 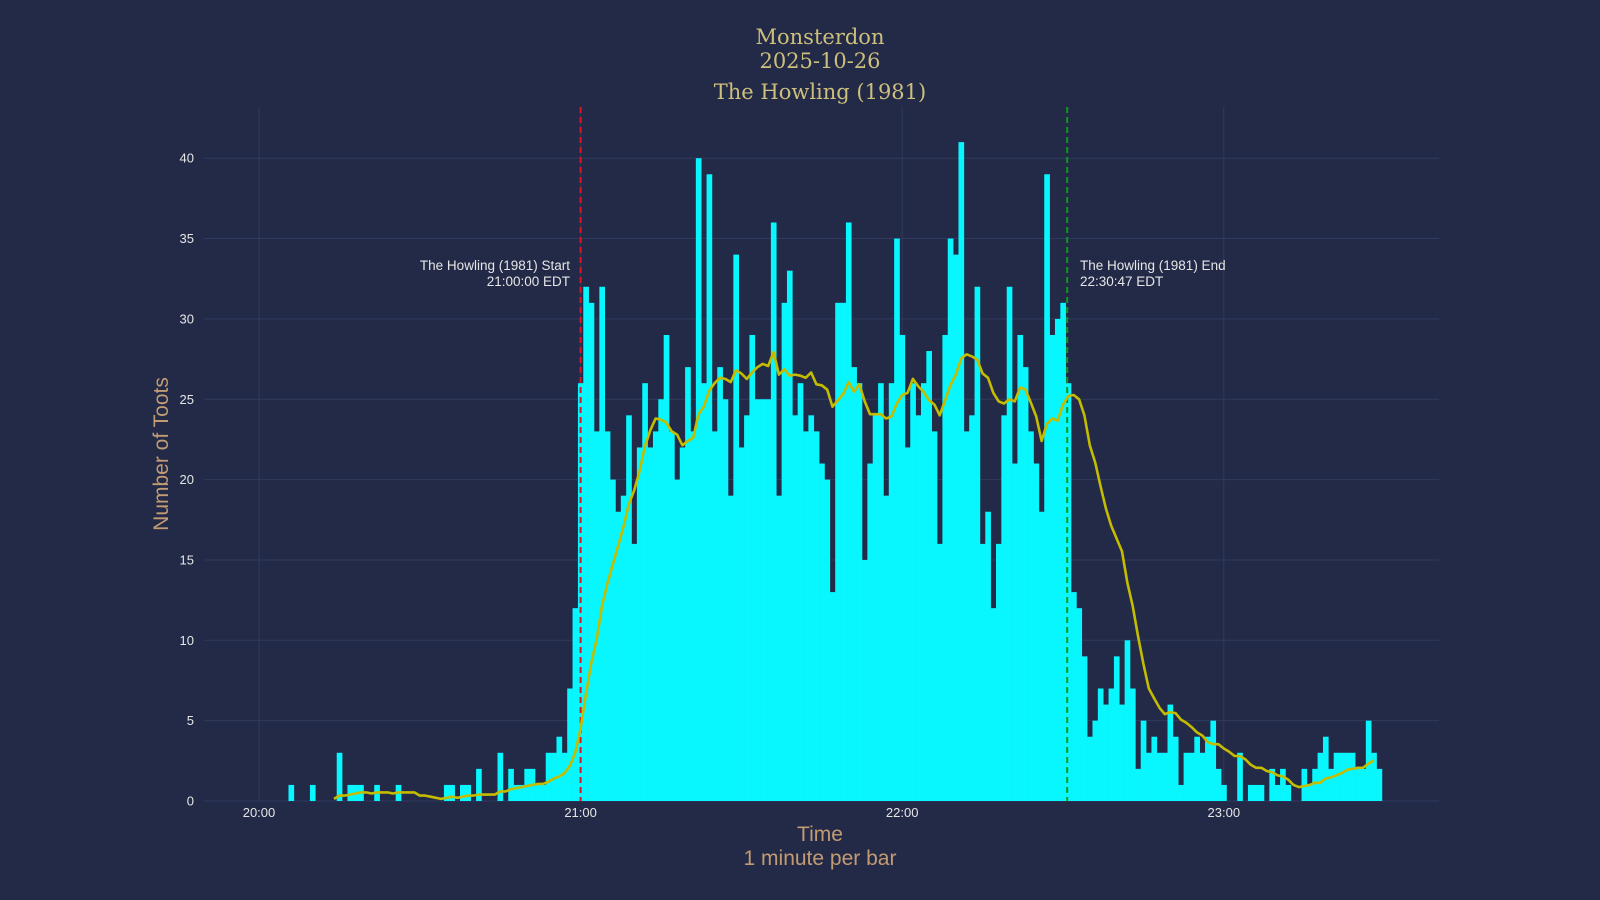 What do you see at coordinates (528, 281) in the screenshot?
I see `start-annotation-time: 21:00:00 EDT` at bounding box center [528, 281].